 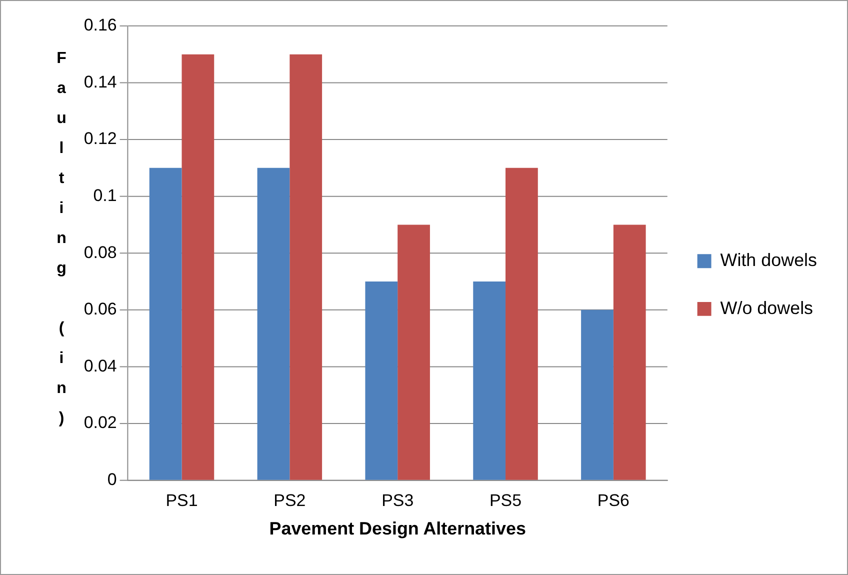 What do you see at coordinates (100, 366) in the screenshot?
I see `y-tick-label: 0.04` at bounding box center [100, 366].